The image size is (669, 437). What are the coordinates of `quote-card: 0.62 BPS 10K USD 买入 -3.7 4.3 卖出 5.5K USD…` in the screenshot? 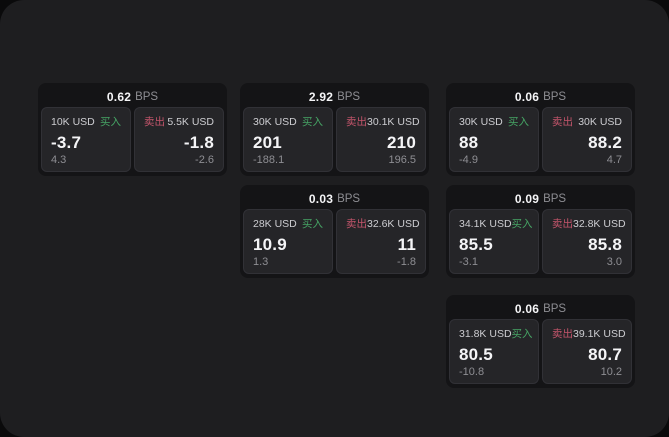 It's located at (132, 129).